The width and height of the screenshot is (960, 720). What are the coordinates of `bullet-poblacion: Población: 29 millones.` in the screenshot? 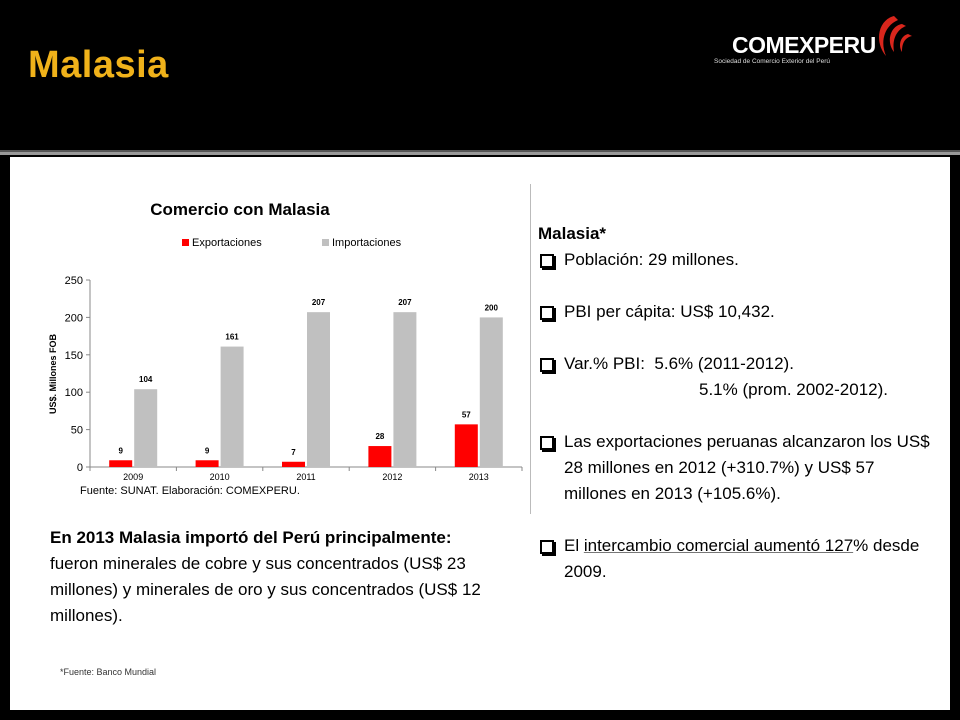 It's located at (738, 260).